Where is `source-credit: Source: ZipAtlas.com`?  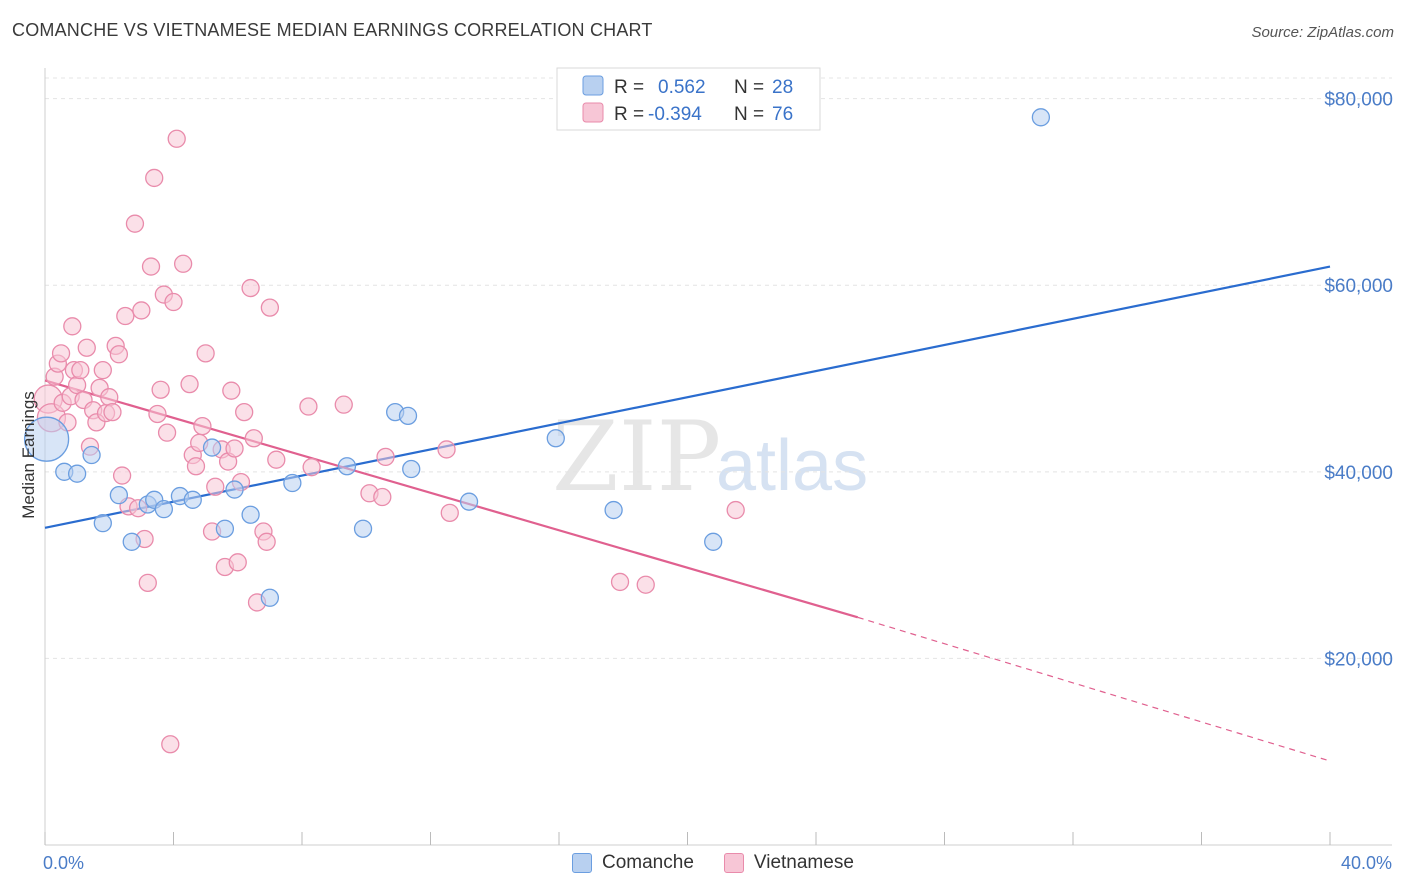 source-credit: Source: ZipAtlas.com is located at coordinates (1322, 32).